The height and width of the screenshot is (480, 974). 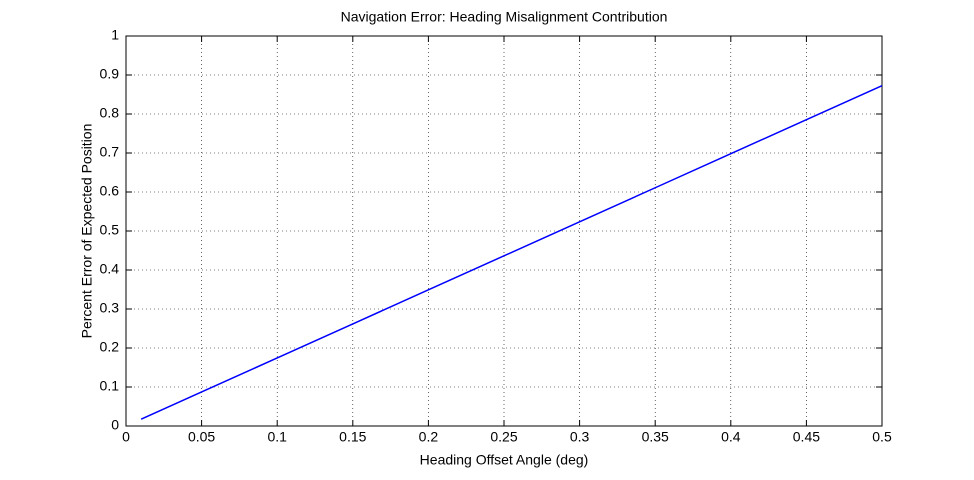 I want to click on x-tick-label: 0.2, so click(x=429, y=437).